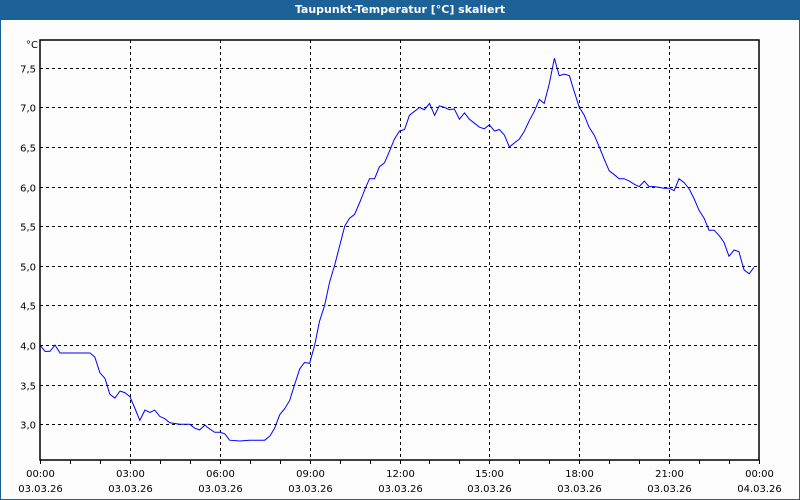  Describe the element at coordinates (28, 109) in the screenshot. I see `y-tick-label: 7,0` at that location.